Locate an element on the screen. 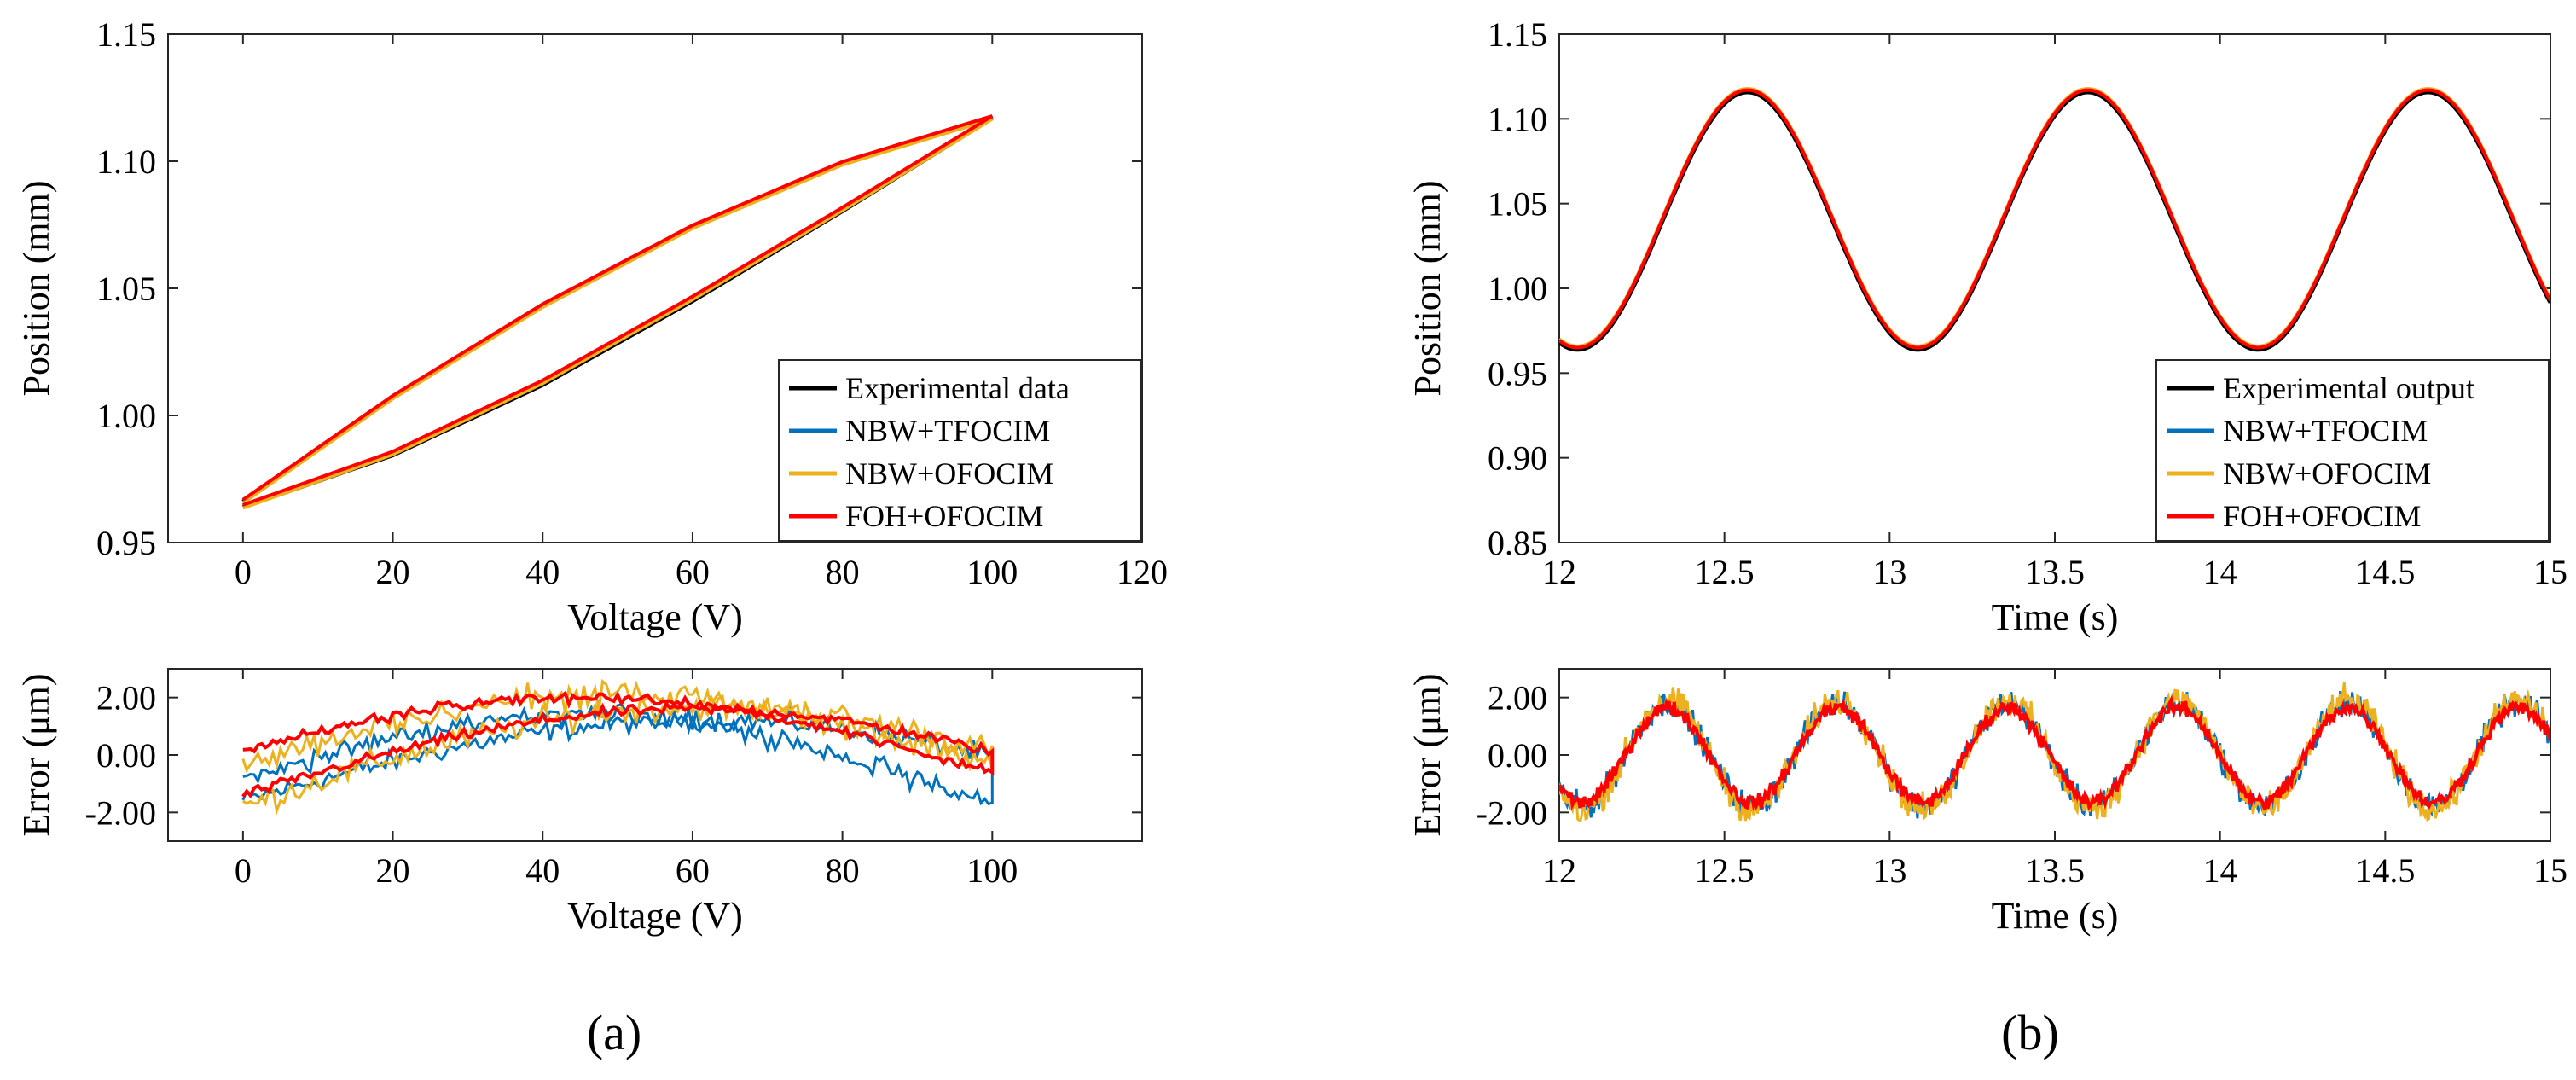  legend-label-0: Experimental data is located at coordinates (957, 388).